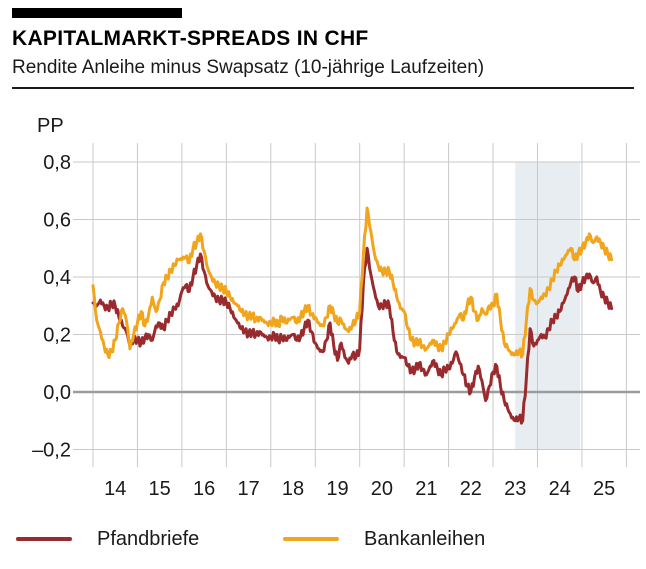 The height and width of the screenshot is (569, 646). Describe the element at coordinates (293, 489) in the screenshot. I see `x-tick-label: 18` at that location.